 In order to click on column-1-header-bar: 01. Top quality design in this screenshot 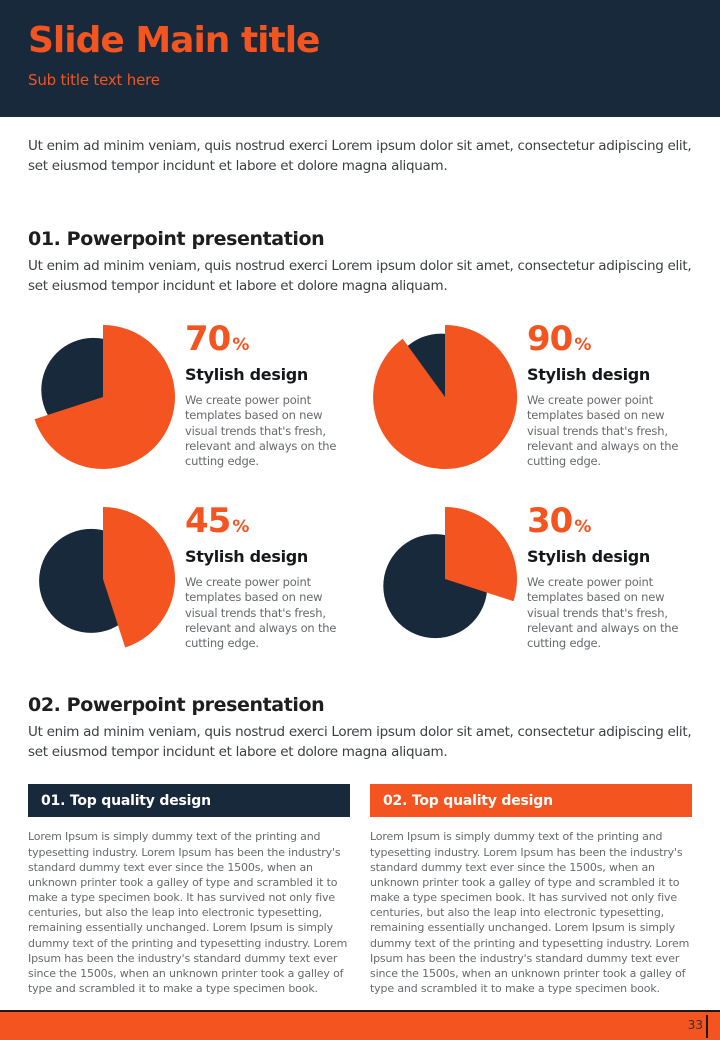, I will do `click(189, 801)`.